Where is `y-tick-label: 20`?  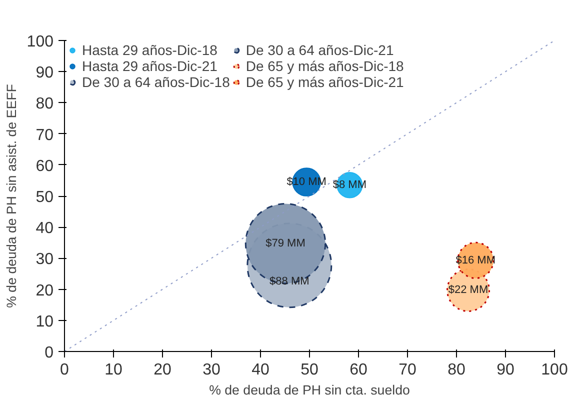 y-tick-label: 20 is located at coordinates (45, 291).